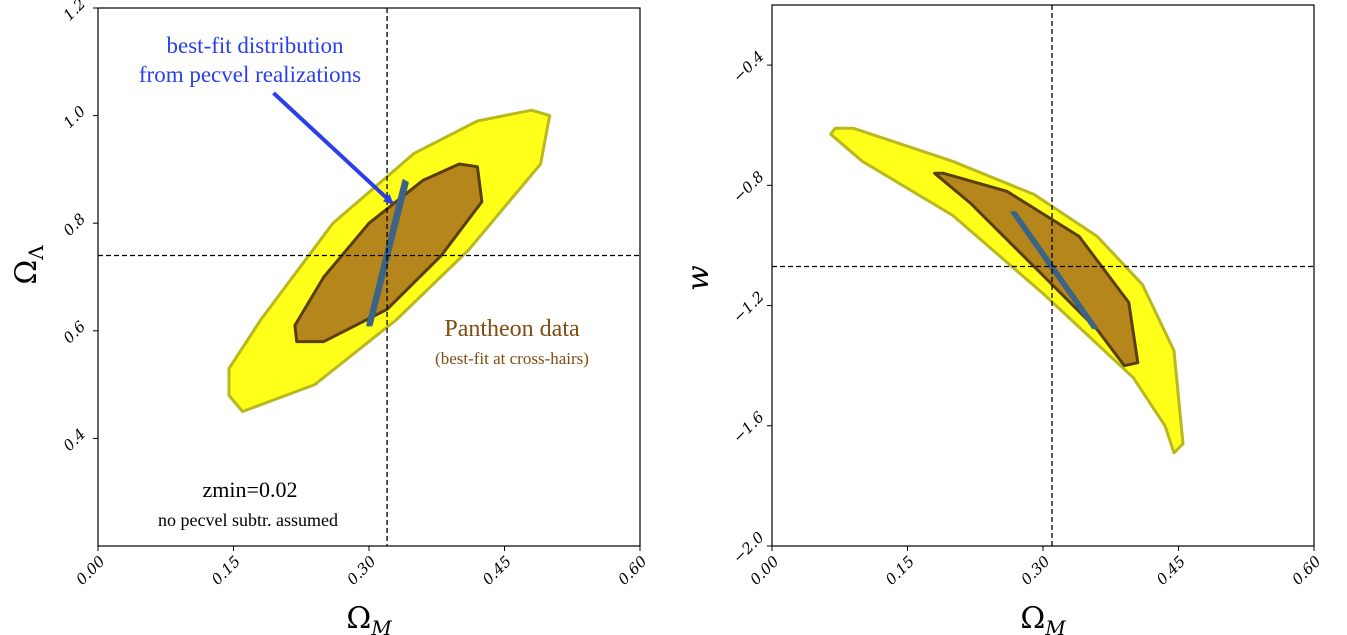 The width and height of the screenshot is (1347, 635). I want to click on annotation-text: no pecvel subtr. assumed, so click(248, 520).